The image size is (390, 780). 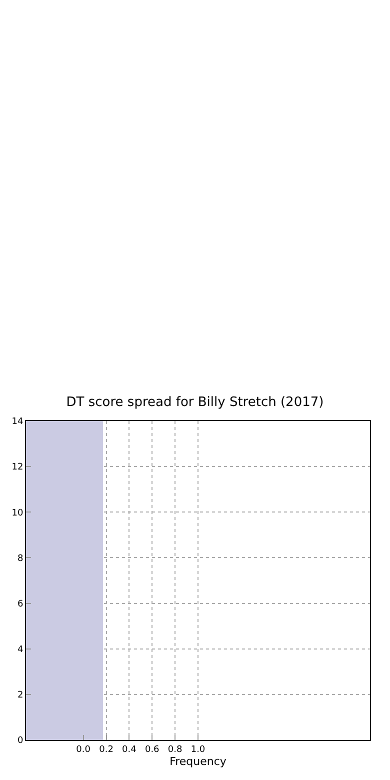 I want to click on x-axis-title: Frequency, so click(x=198, y=761).